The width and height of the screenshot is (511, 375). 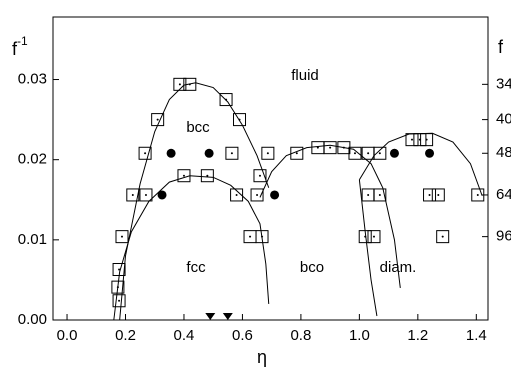 What do you see at coordinates (398, 267) in the screenshot?
I see `phase-label: diam.` at bounding box center [398, 267].